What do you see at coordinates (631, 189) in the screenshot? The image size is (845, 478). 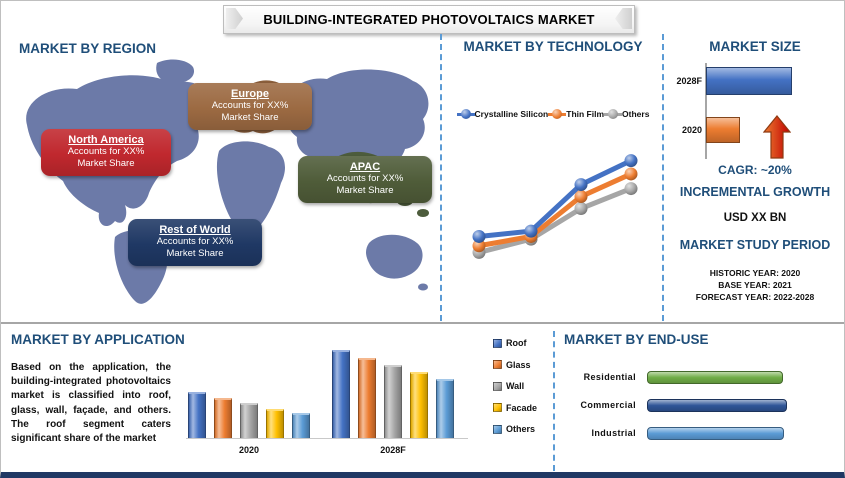 I see `data-point-others` at bounding box center [631, 189].